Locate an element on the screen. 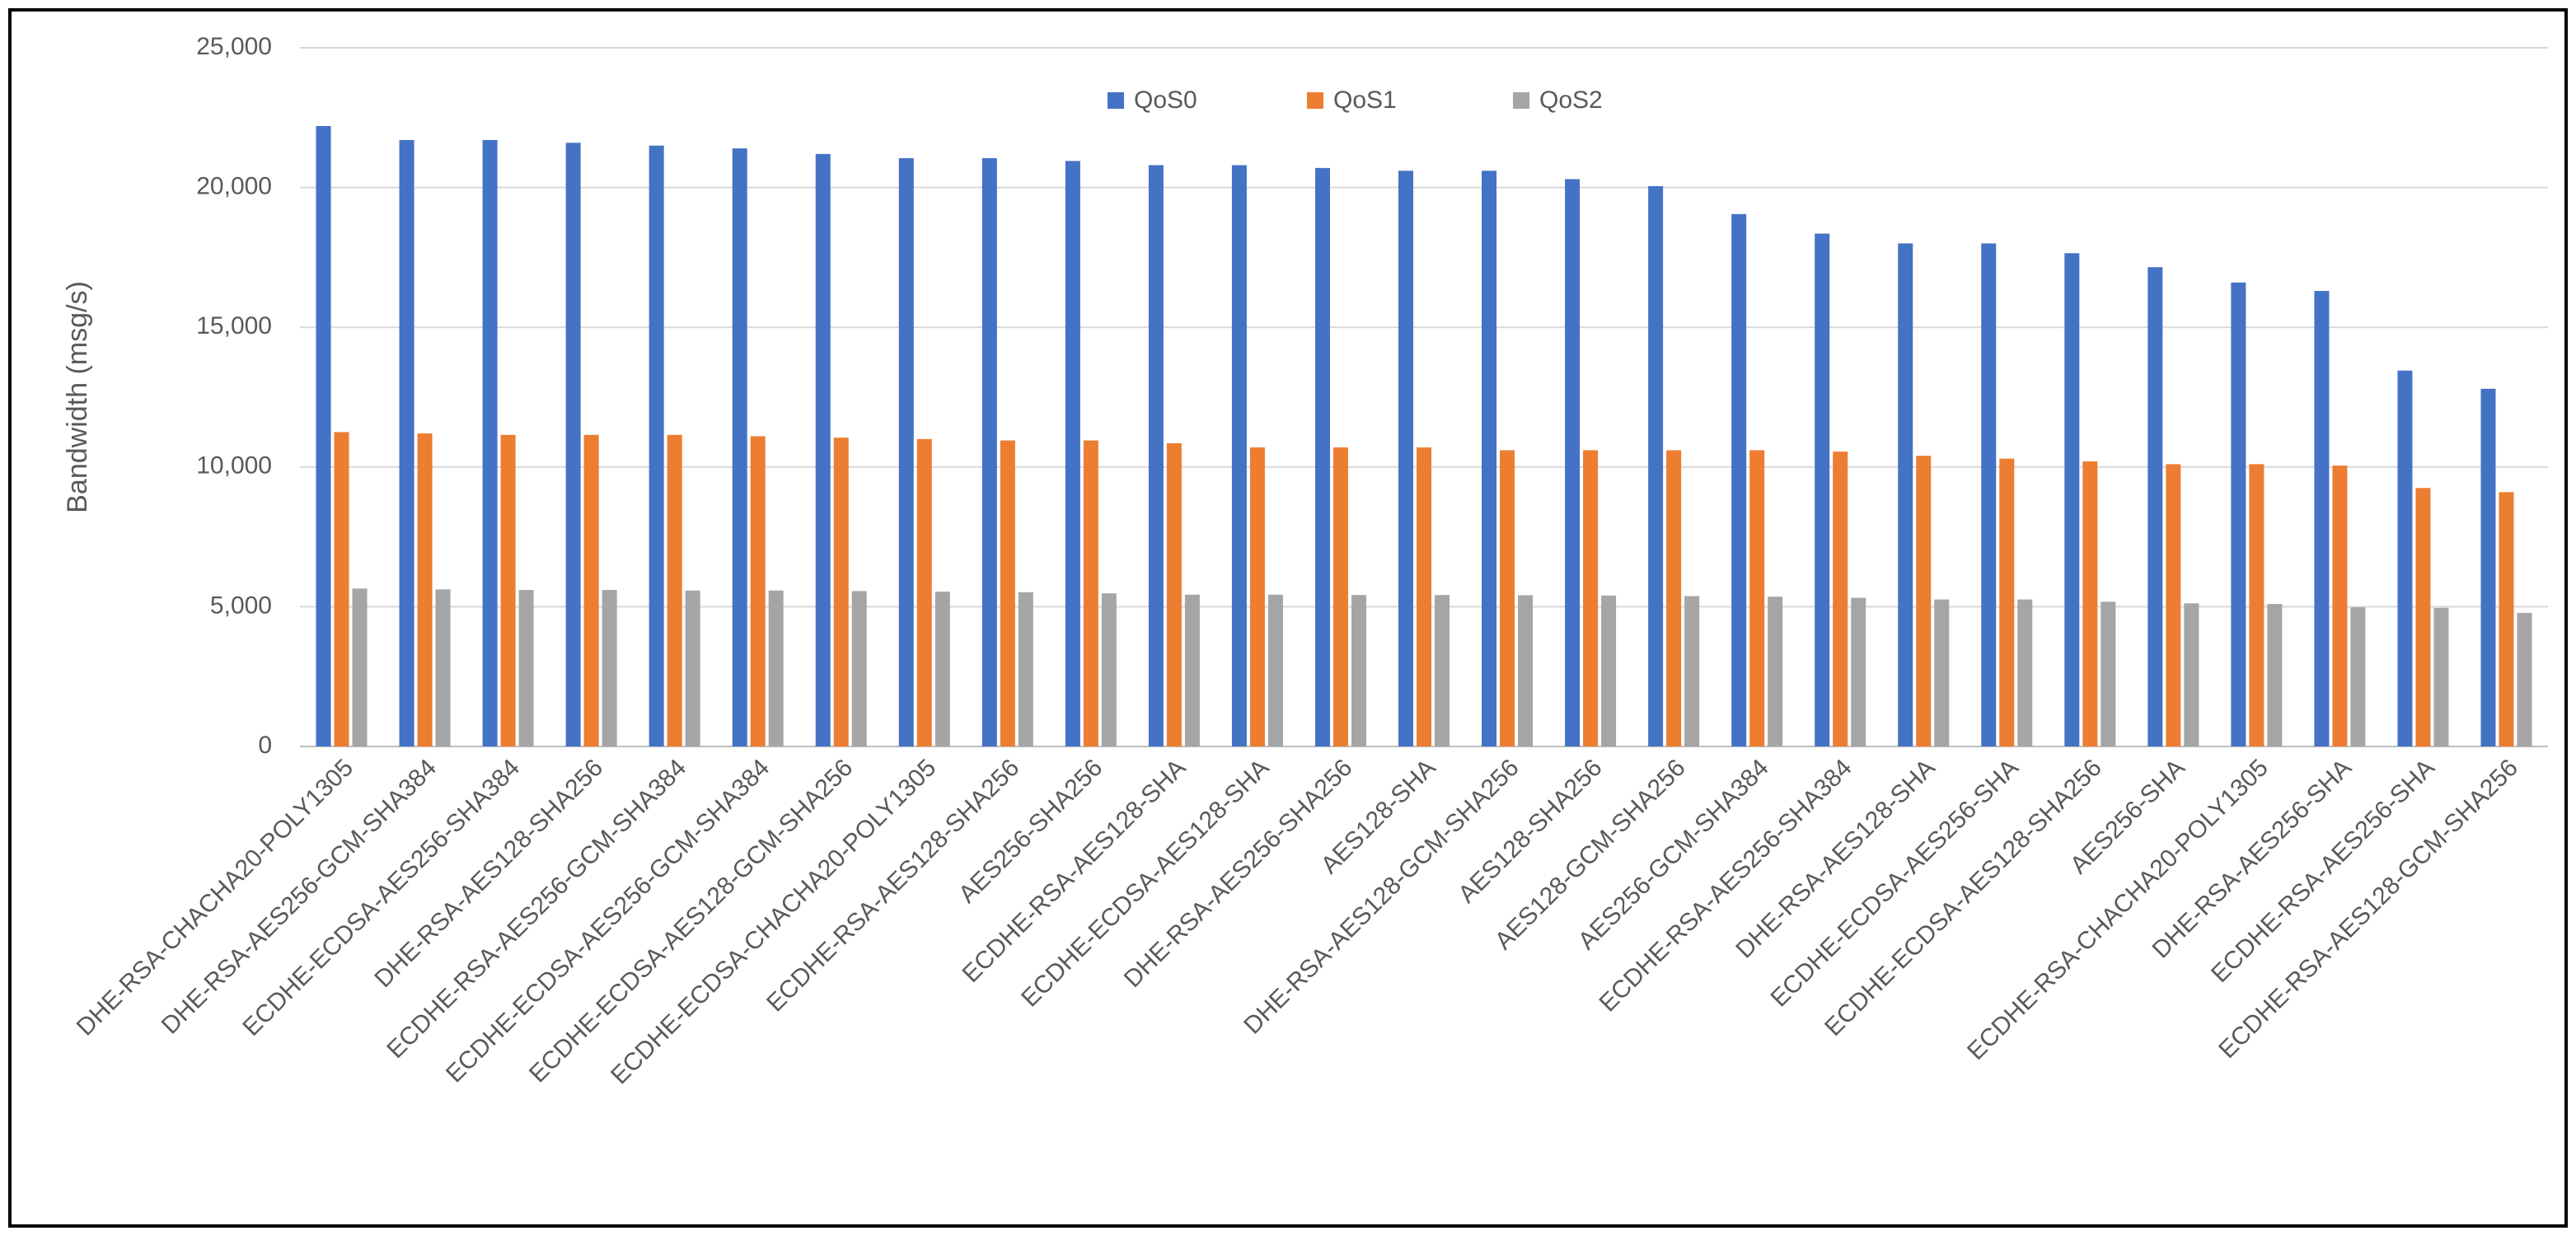  x-tick-label: AES128-SHA256 is located at coordinates (1530, 831).